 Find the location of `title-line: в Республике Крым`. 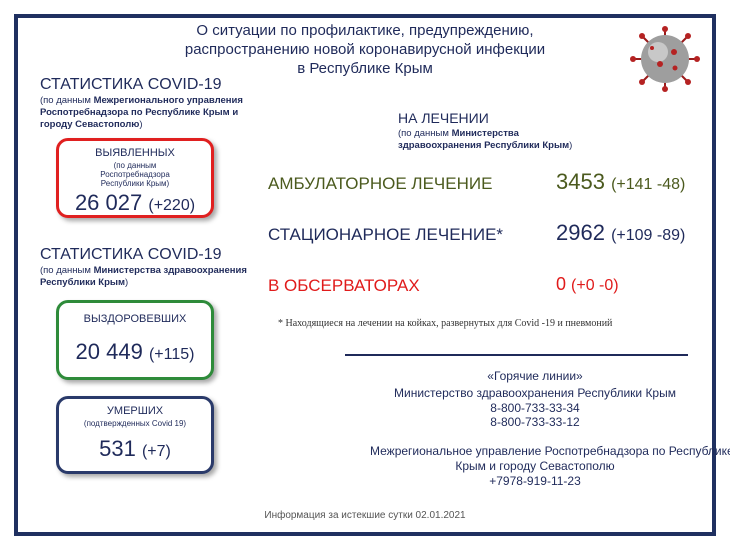

title-line: в Республике Крым is located at coordinates (365, 68).